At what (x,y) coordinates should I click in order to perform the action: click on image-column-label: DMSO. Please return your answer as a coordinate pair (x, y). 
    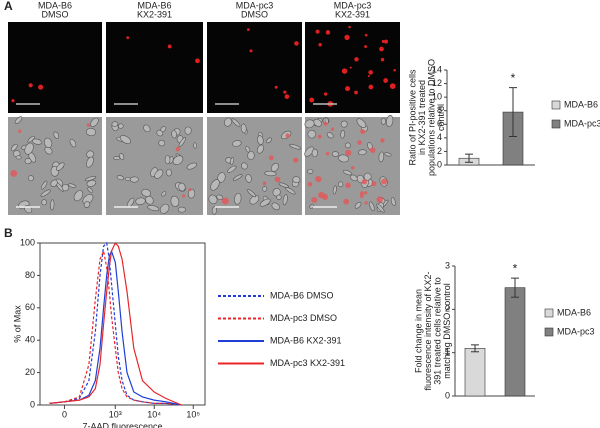
    Looking at the image, I should click on (254, 14).